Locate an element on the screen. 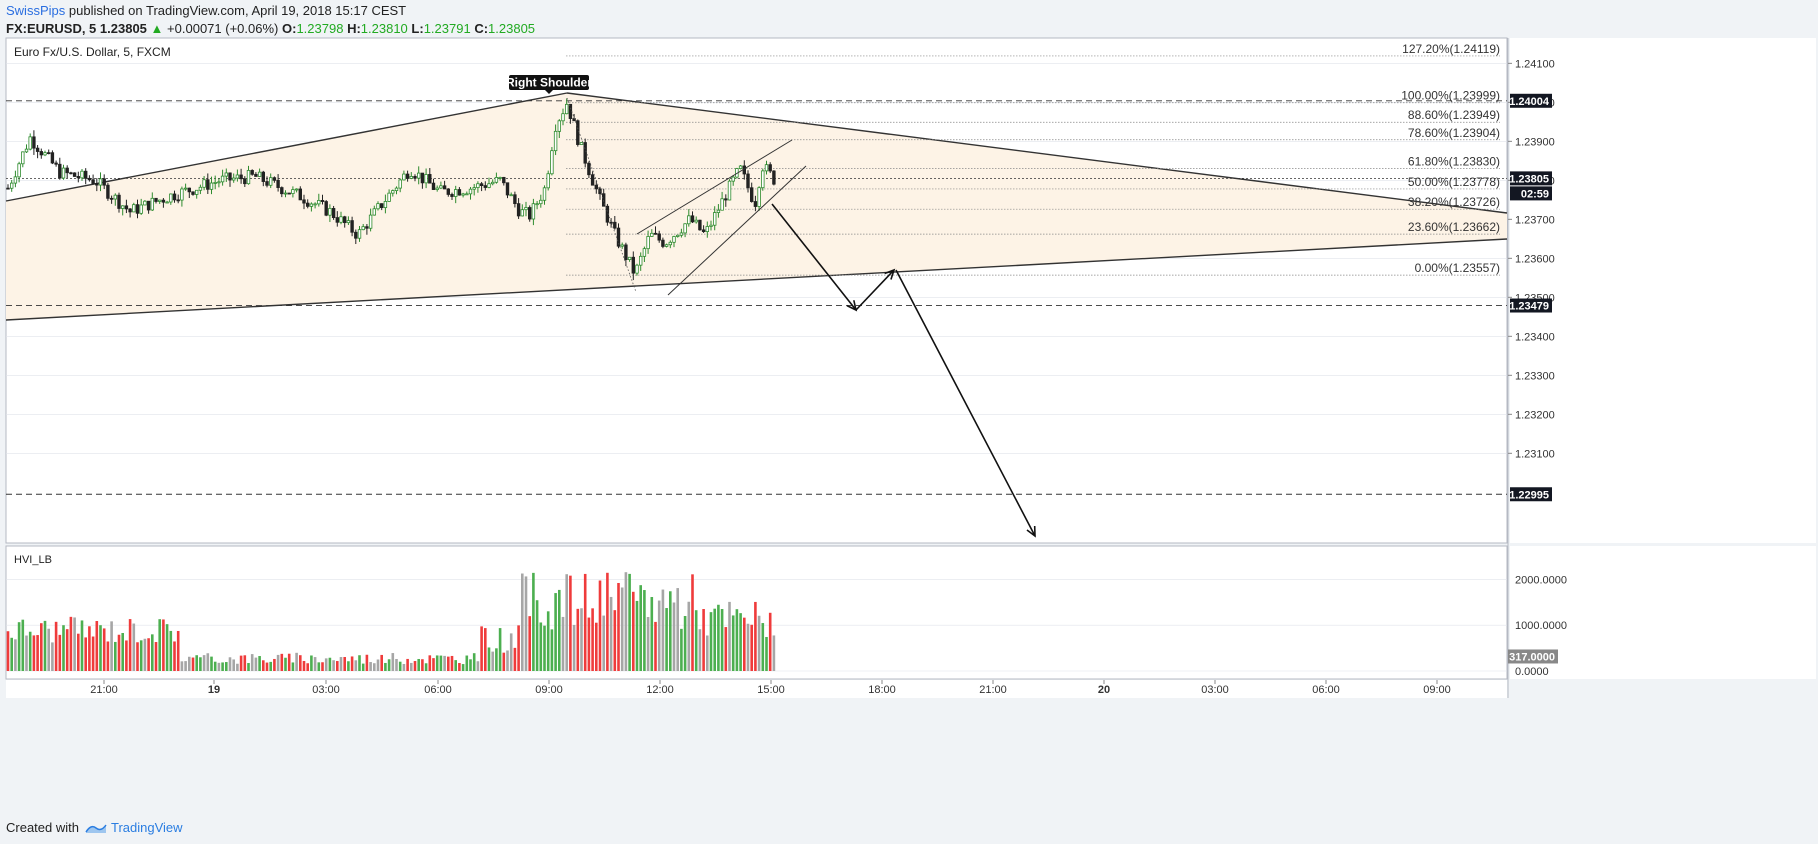  volume-bars is located at coordinates (391, 621).